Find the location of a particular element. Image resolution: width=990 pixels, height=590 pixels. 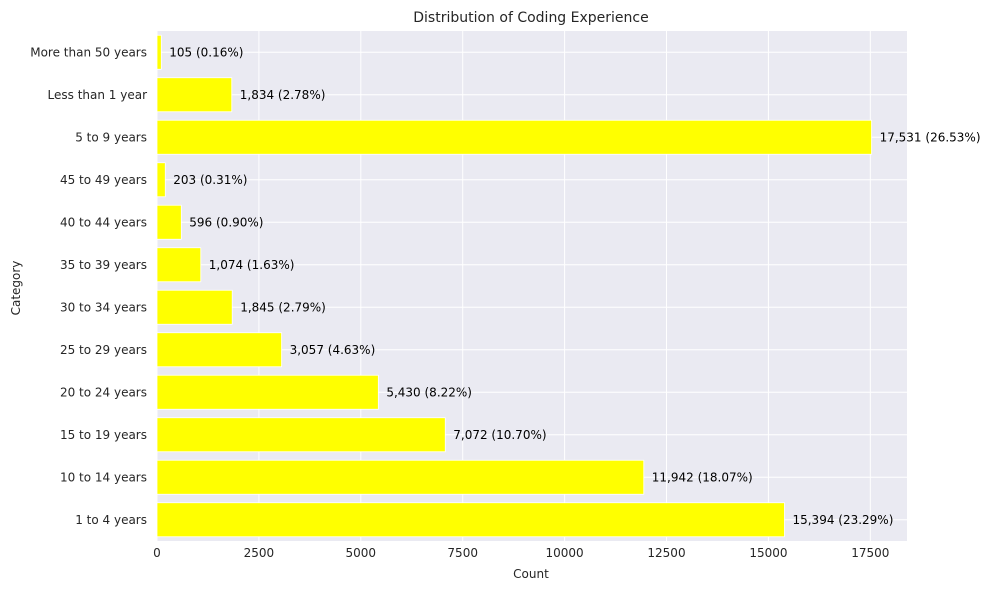

bar-value-label: 7,072 (10.70%) is located at coordinates (499, 435).